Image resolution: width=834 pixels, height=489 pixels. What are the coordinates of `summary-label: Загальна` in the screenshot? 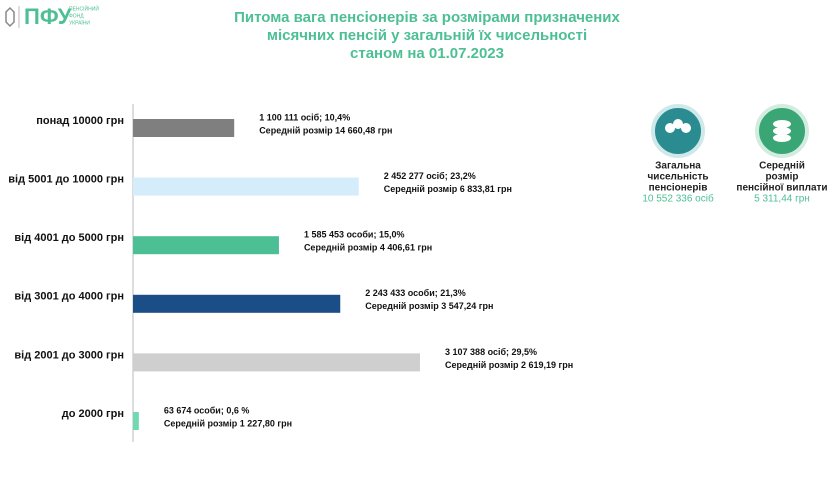 It's located at (678, 166).